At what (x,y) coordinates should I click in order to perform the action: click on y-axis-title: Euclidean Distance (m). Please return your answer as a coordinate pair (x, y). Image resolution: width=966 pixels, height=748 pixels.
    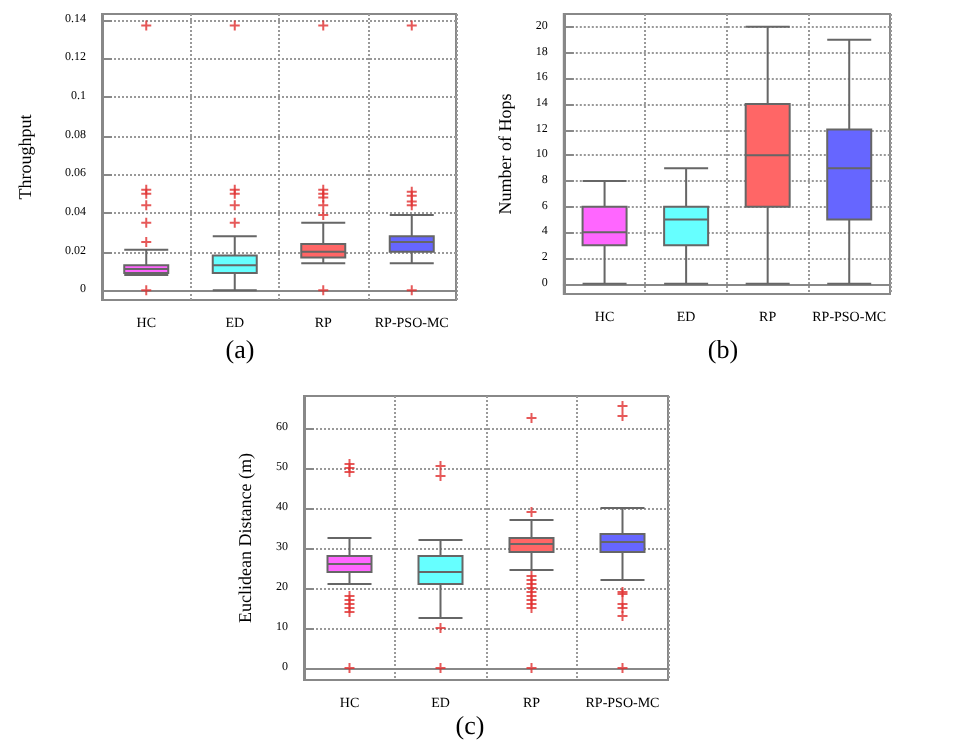
    Looking at the image, I should click on (245, 538).